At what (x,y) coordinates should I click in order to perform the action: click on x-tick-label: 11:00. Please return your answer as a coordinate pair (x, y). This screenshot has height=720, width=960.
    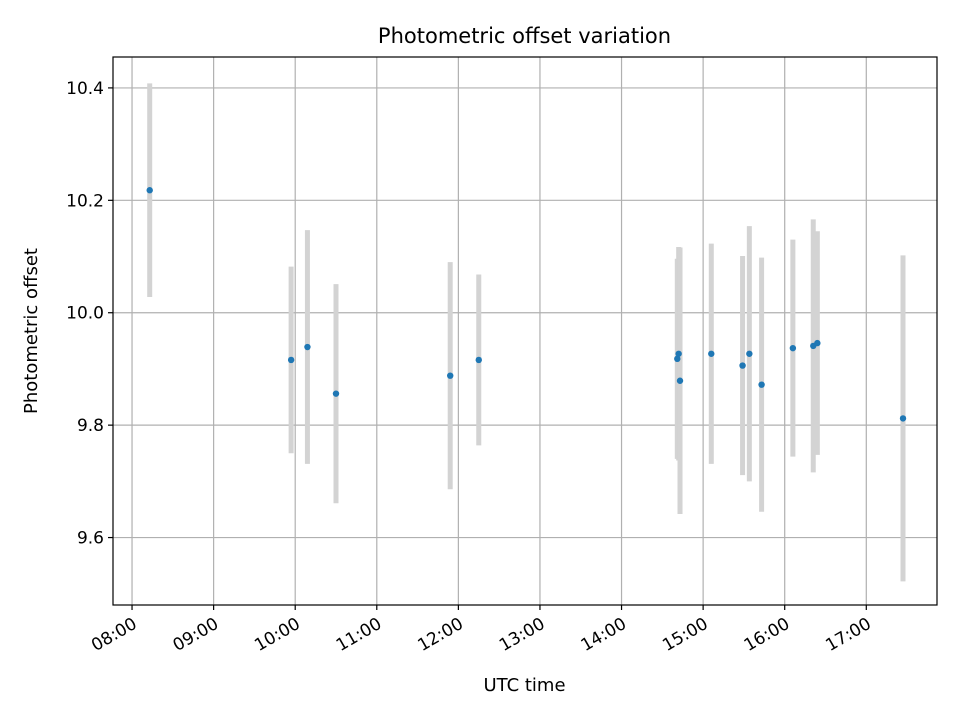
    Looking at the image, I should click on (359, 635).